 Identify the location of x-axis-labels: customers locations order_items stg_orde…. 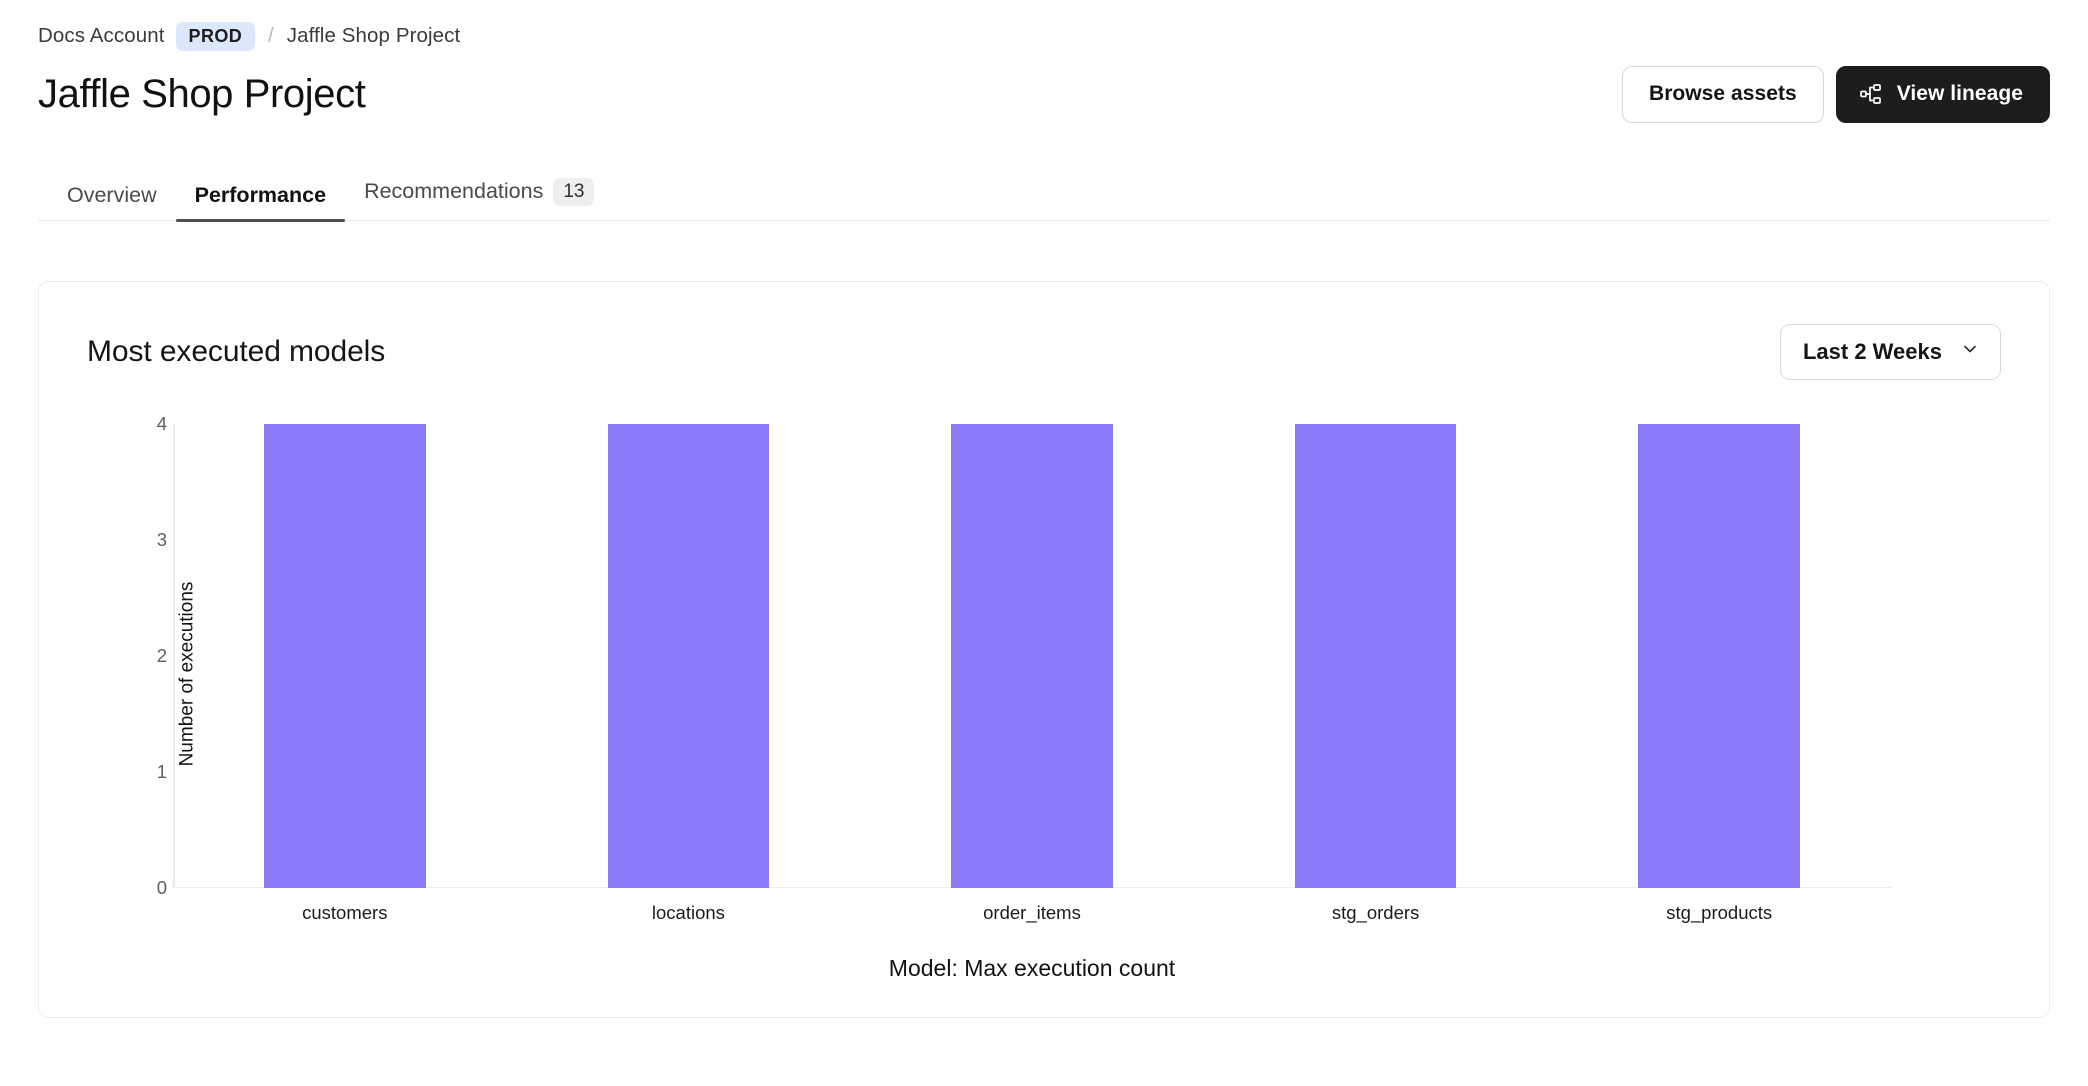
(1032, 906).